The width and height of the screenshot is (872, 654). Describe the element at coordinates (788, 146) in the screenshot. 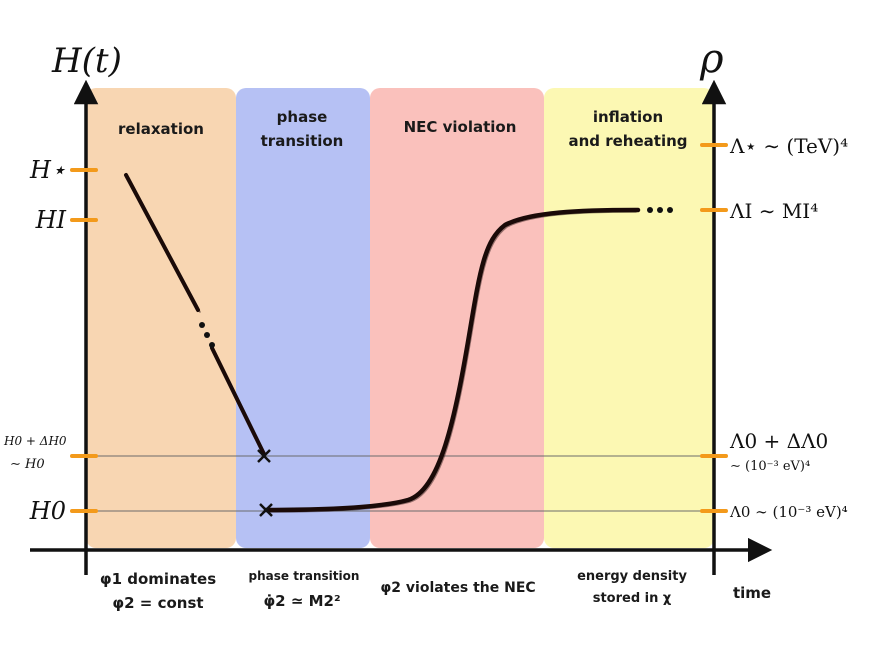

I see `label-lambda-star: Λ⋆ ∼ (TeV)⁴` at that location.